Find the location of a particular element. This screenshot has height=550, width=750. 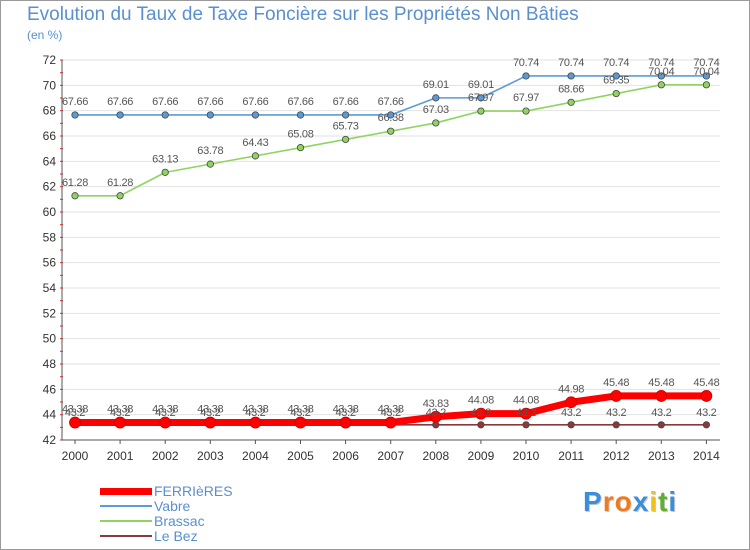

y-tick-label: 70 is located at coordinates (50, 85).